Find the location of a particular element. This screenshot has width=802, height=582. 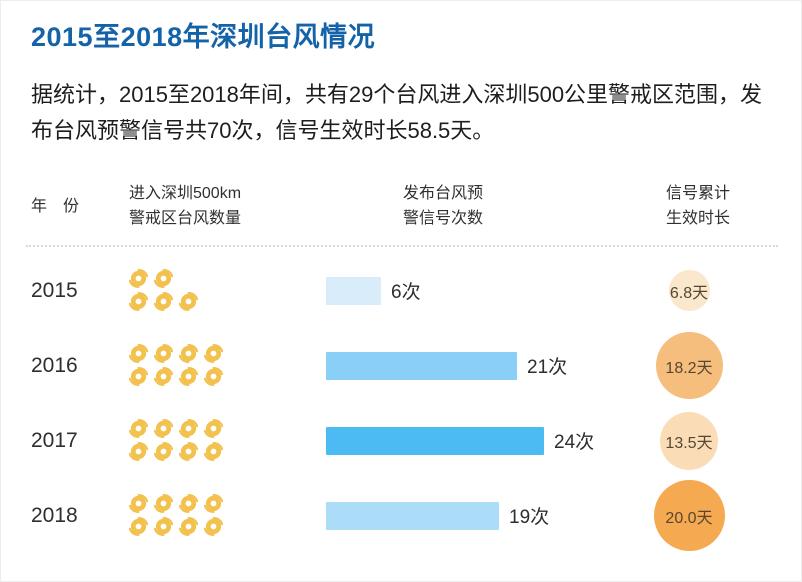

signal-bar-cell: 24次 is located at coordinates (471, 440).